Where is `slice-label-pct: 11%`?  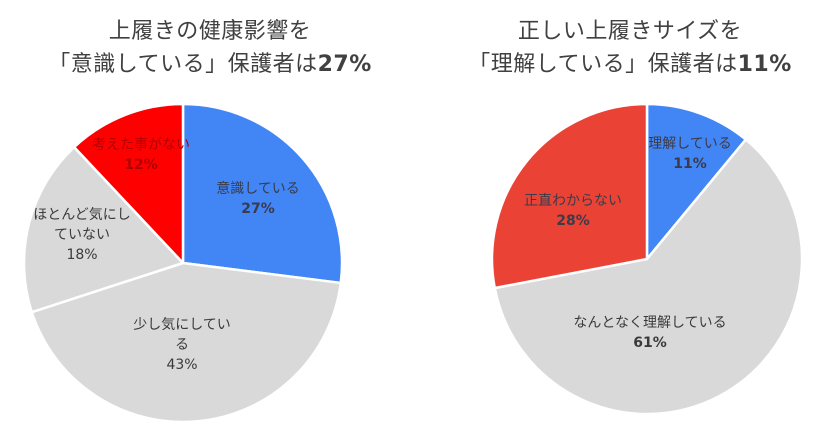 slice-label-pct: 11% is located at coordinates (690, 164).